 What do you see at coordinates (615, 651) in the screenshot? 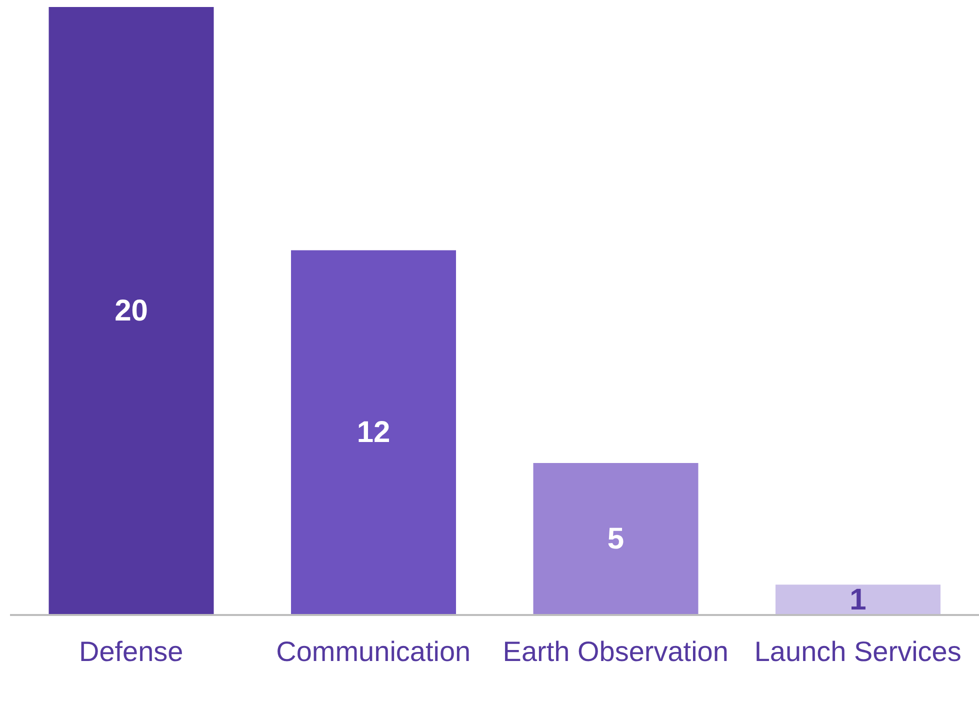
I see `x-tick-label: Earth Observation` at bounding box center [615, 651].